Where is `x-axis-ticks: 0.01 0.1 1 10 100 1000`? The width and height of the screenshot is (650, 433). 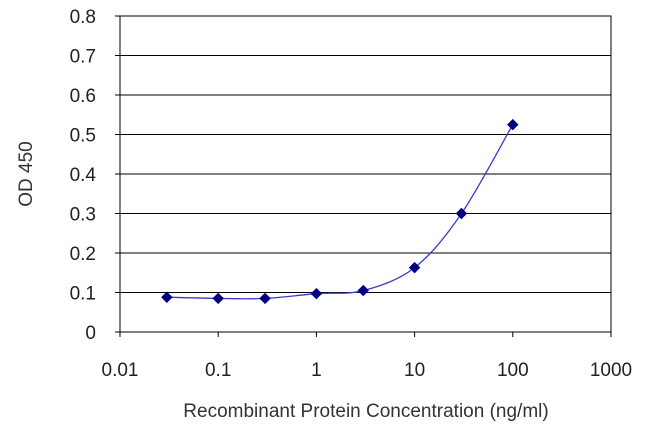 x-axis-ticks: 0.01 0.1 1 10 100 1000 is located at coordinates (367, 356).